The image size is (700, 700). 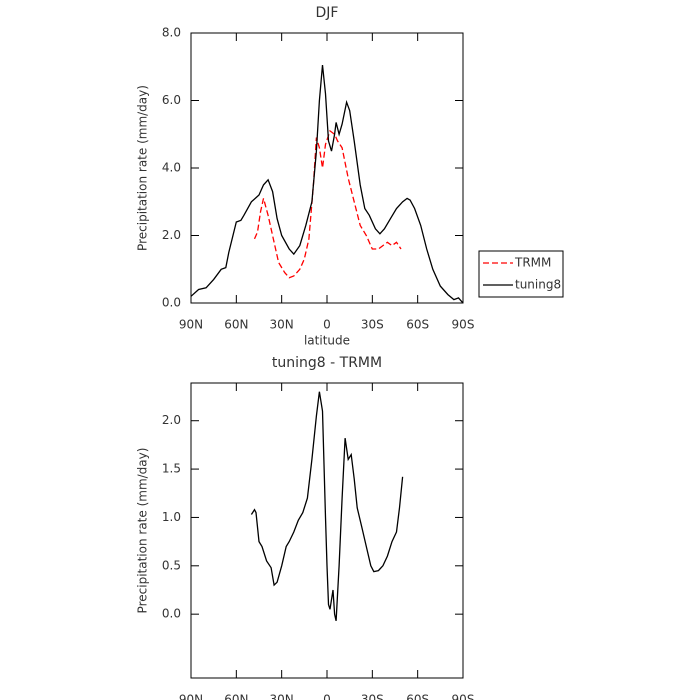 What do you see at coordinates (171, 168) in the screenshot?
I see `y-tick-label: 4.0` at bounding box center [171, 168].